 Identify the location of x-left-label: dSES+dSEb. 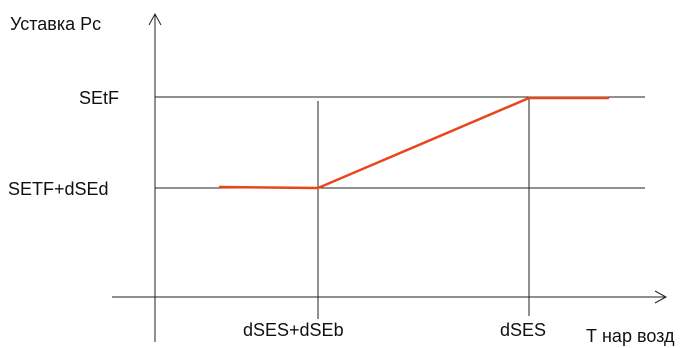
(293, 330).